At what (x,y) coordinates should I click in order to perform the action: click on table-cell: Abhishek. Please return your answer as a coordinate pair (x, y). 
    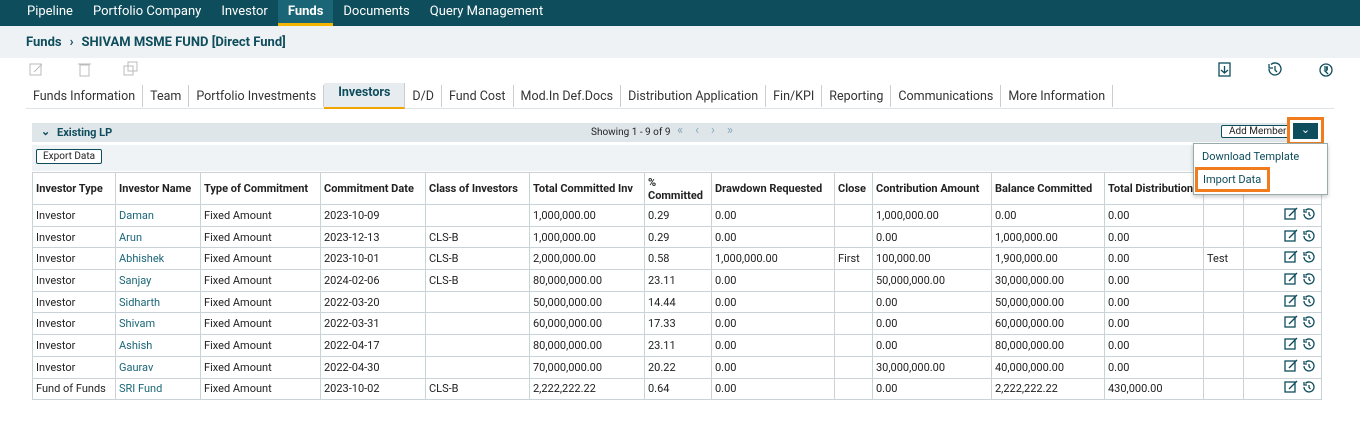
    Looking at the image, I should click on (158, 259).